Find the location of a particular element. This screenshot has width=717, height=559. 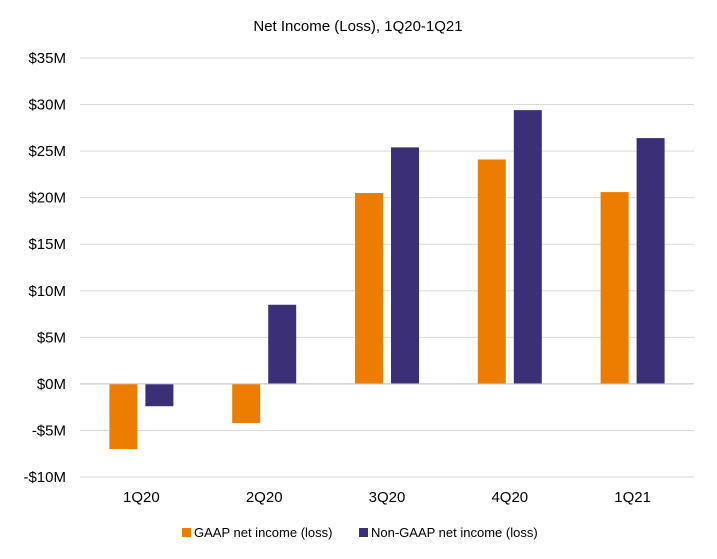

legend-label: Non-GAAP net income (loss) is located at coordinates (454, 532).